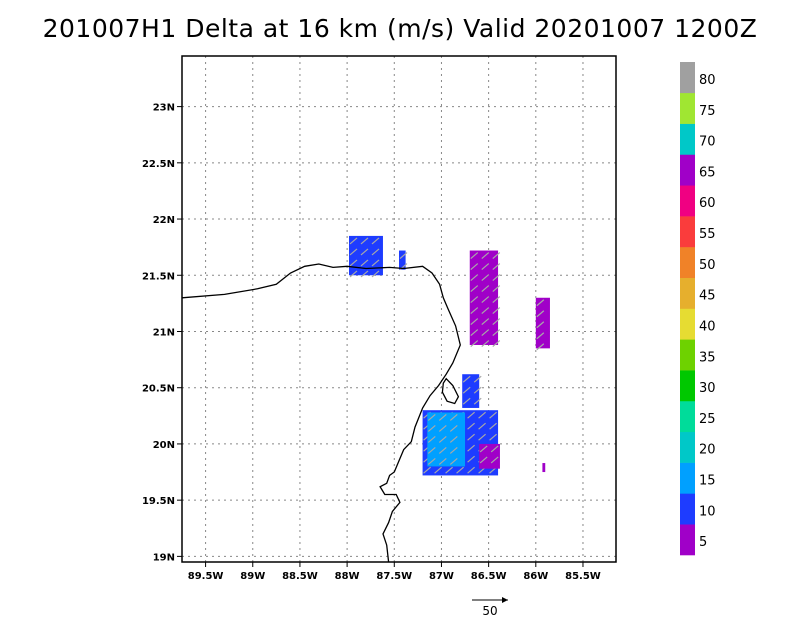 Image resolution: width=800 pixels, height=618 pixels. I want to click on colorbar-label: 30, so click(707, 388).